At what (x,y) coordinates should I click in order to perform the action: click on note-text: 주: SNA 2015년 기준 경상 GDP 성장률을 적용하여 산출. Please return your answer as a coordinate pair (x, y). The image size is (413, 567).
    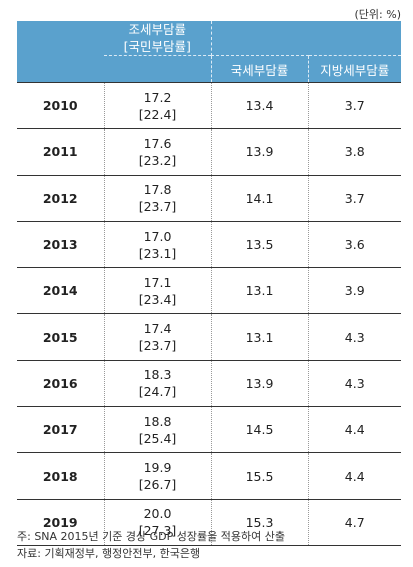
    Looking at the image, I should click on (151, 536).